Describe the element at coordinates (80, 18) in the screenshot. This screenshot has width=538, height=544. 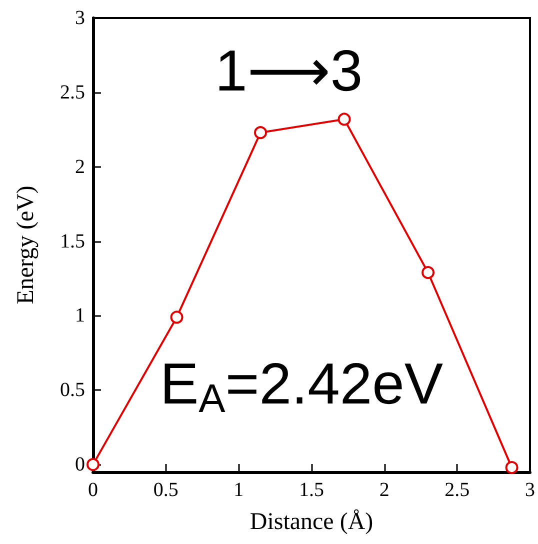
I see `y-tick-label: 3` at that location.